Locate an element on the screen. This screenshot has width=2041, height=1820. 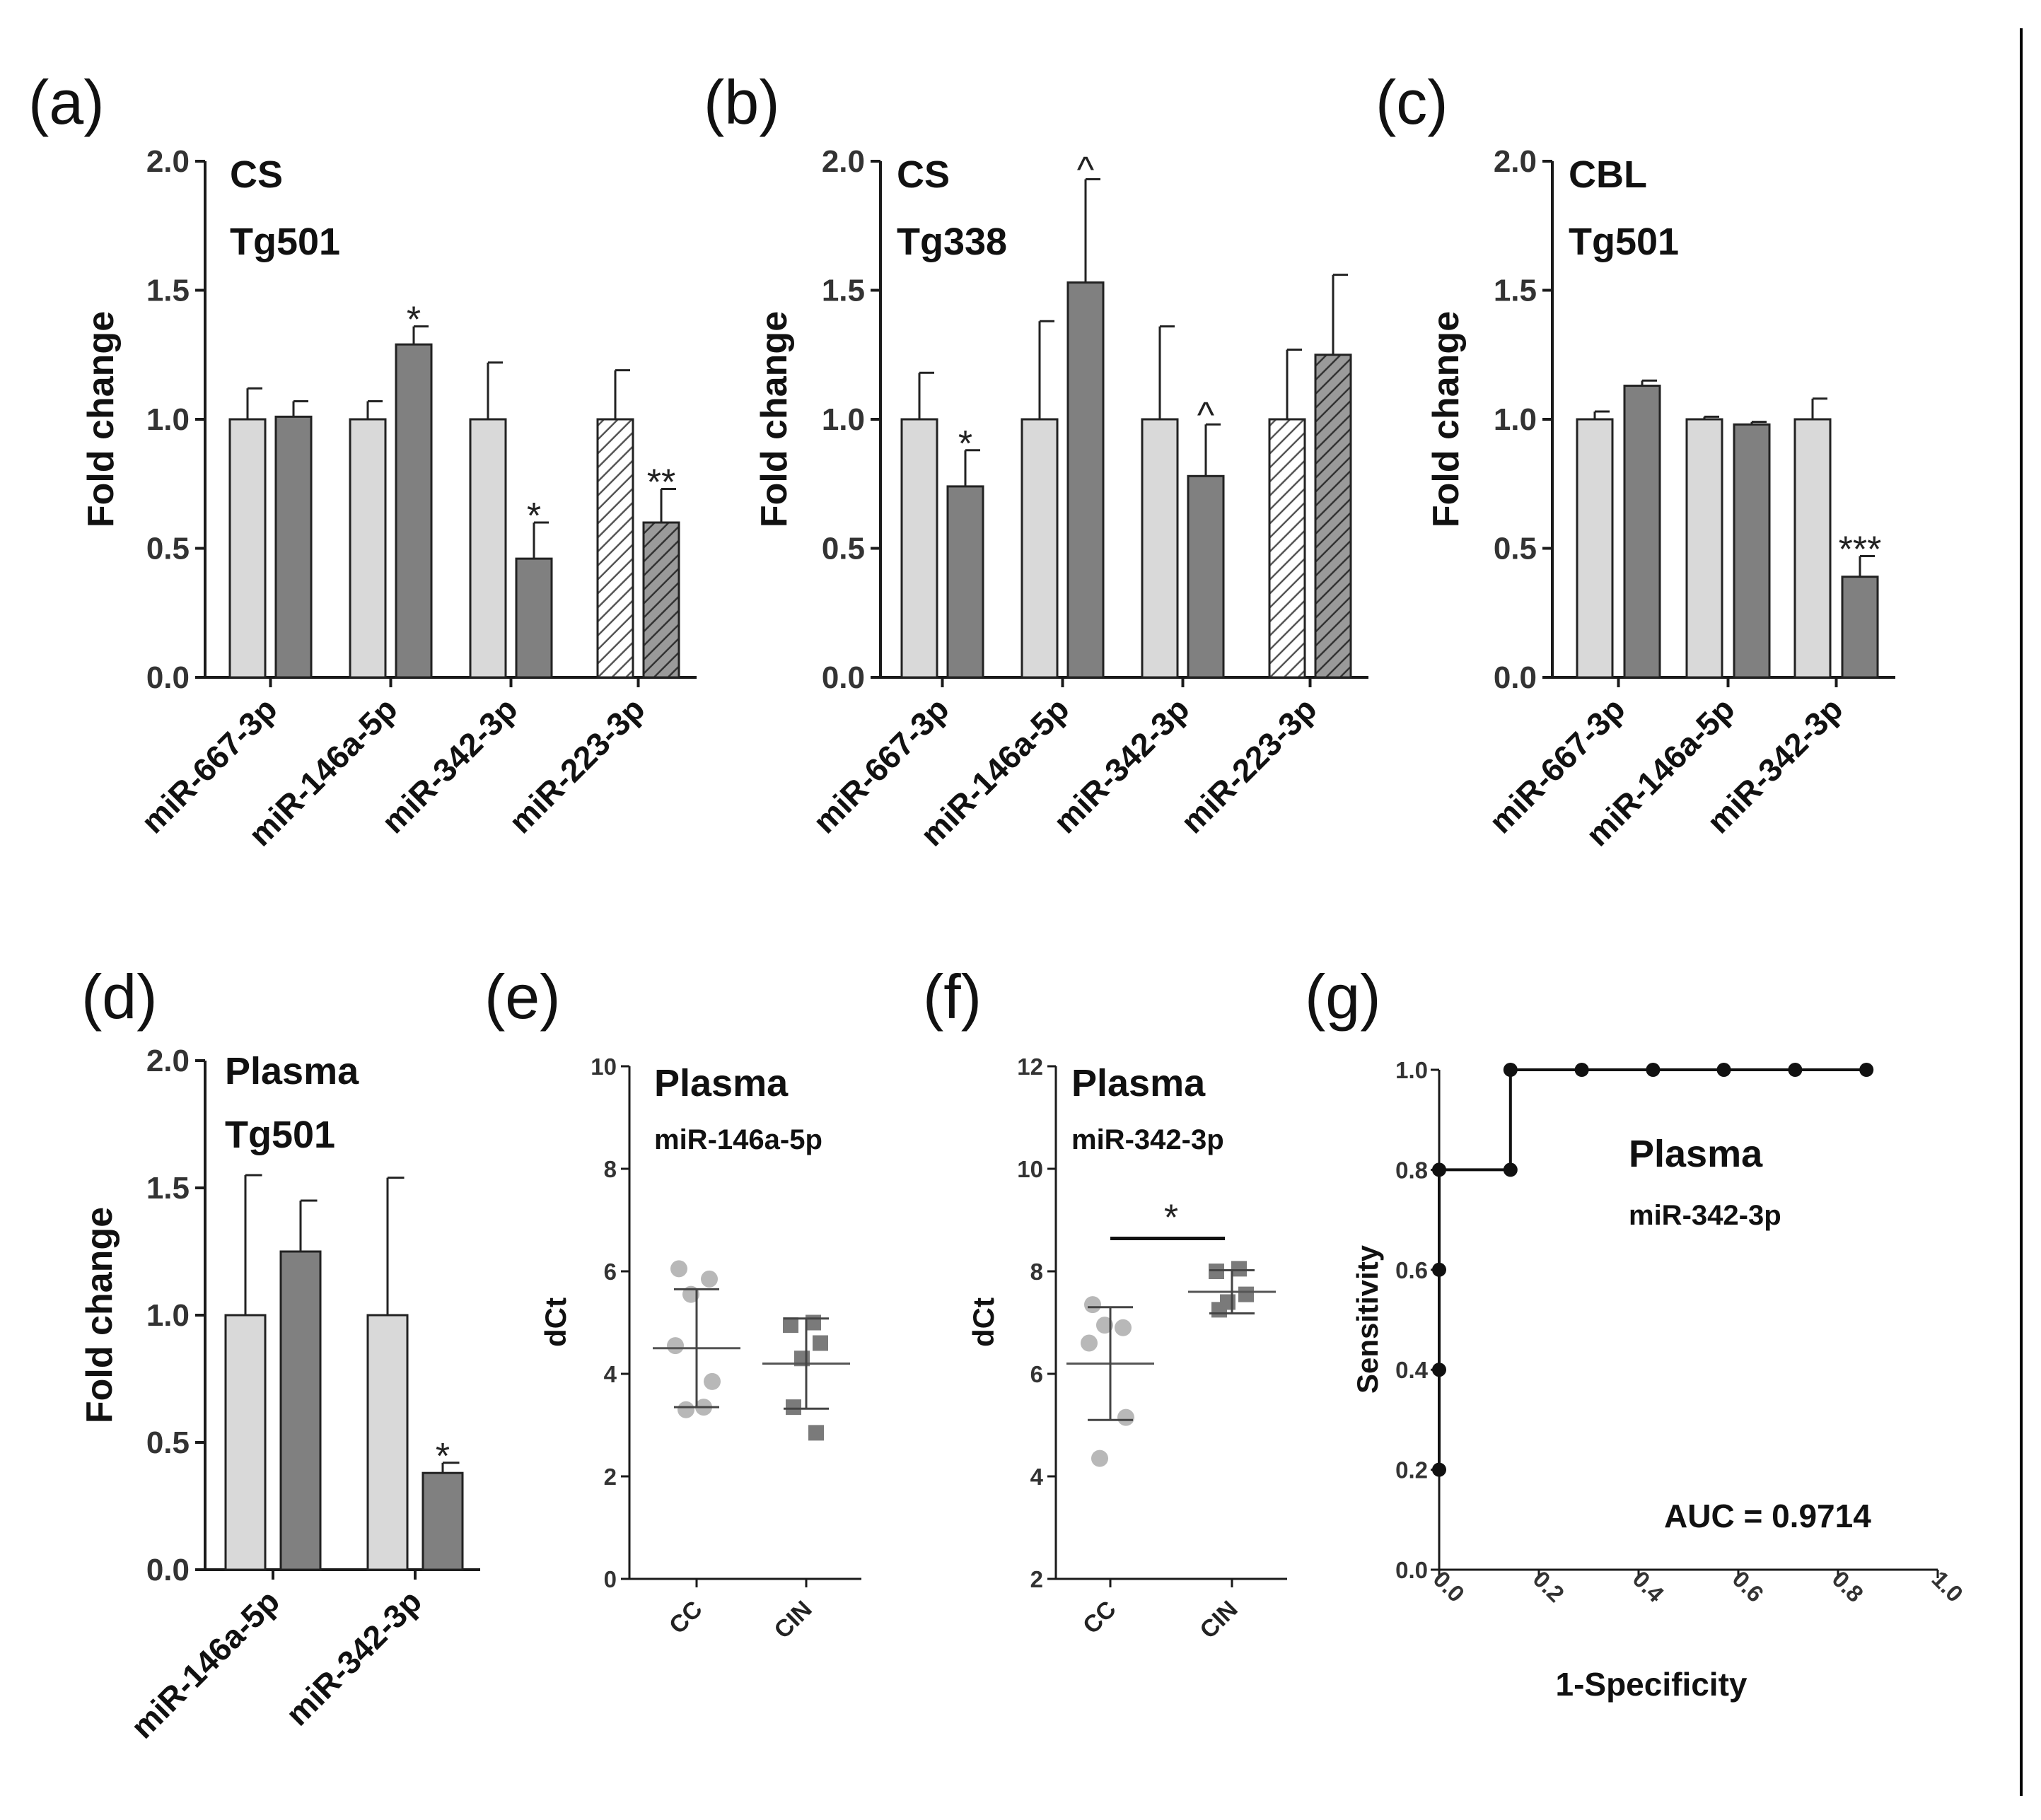
x-tick-label: 0.4 is located at coordinates (1649, 1586).